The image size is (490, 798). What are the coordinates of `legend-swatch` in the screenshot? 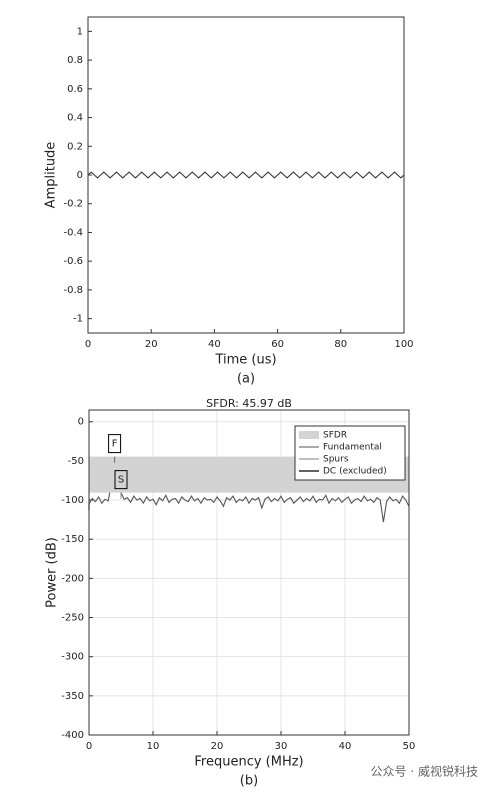 It's located at (309, 435).